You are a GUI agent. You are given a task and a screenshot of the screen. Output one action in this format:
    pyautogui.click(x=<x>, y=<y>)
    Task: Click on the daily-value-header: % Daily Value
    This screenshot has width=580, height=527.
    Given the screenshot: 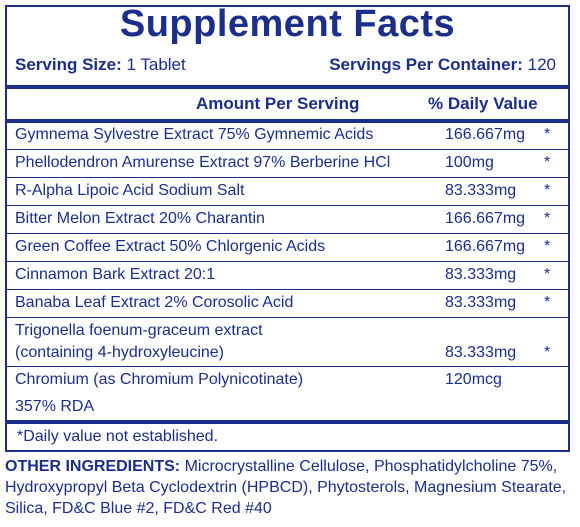 What is the action you would take?
    pyautogui.click(x=483, y=103)
    